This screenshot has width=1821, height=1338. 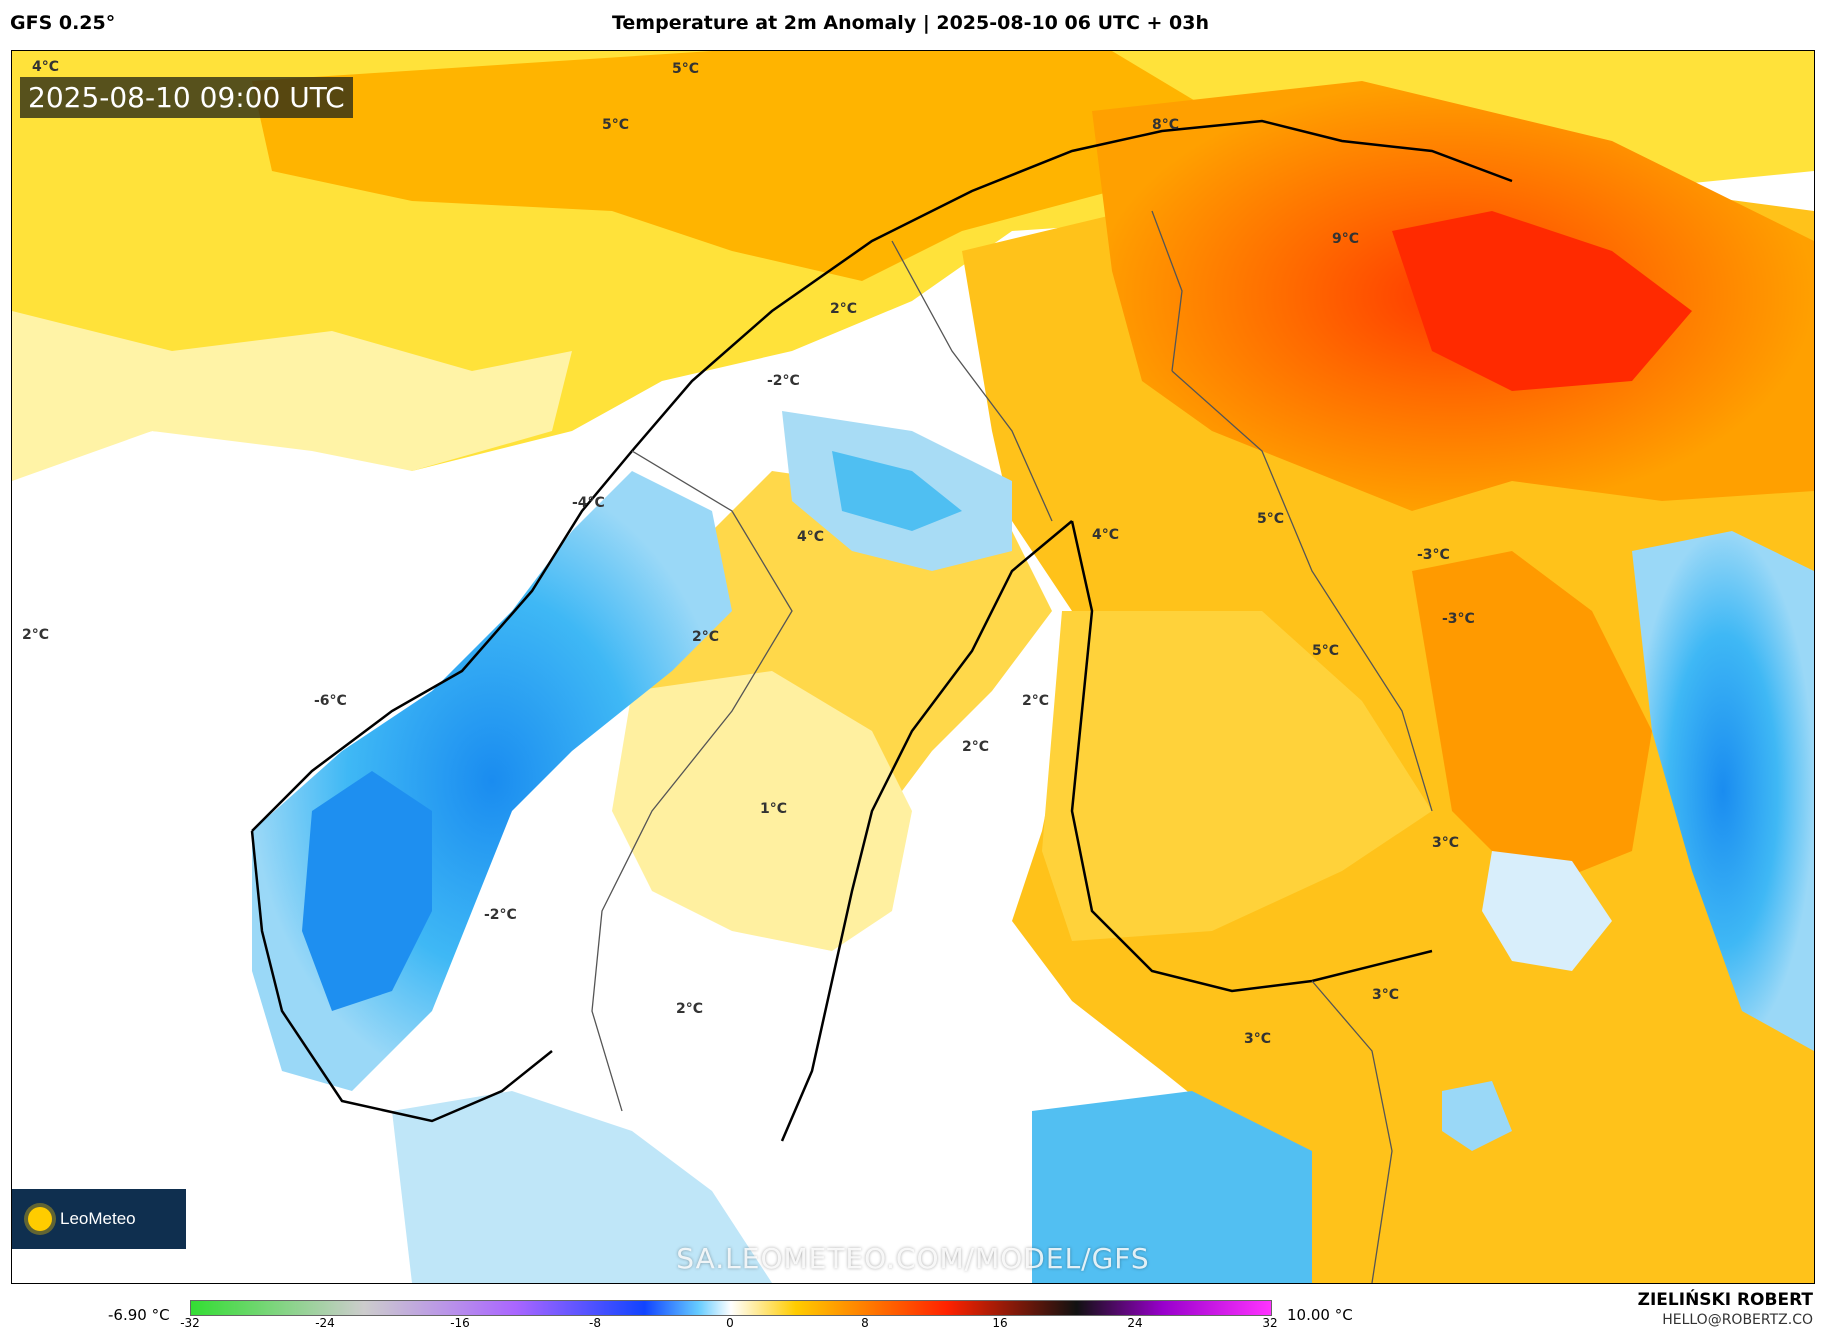 What do you see at coordinates (773, 809) in the screenshot?
I see `contour-value-label: 1°C` at bounding box center [773, 809].